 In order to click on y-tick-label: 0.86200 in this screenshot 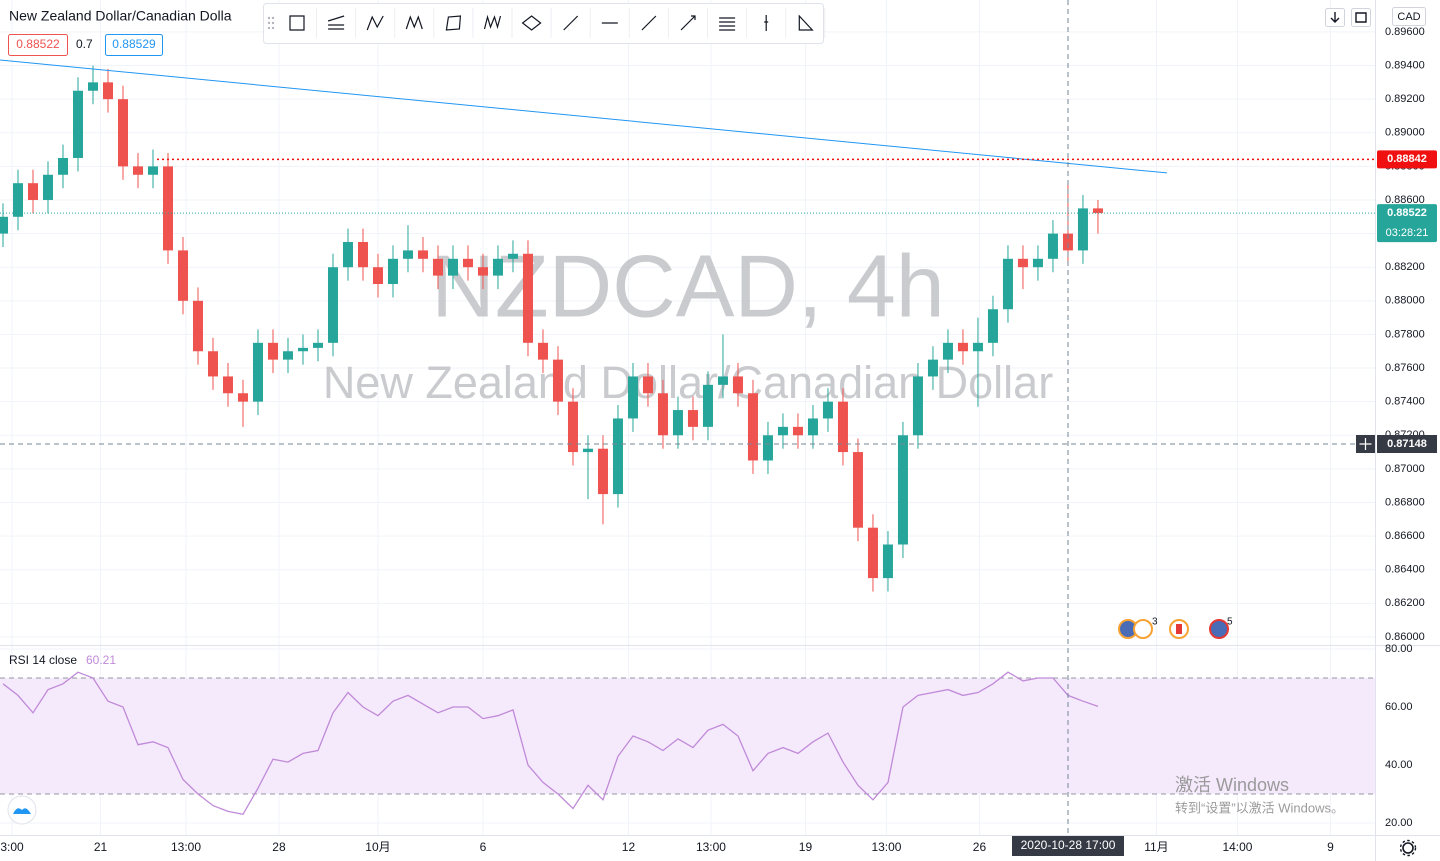, I will do `click(1405, 603)`.